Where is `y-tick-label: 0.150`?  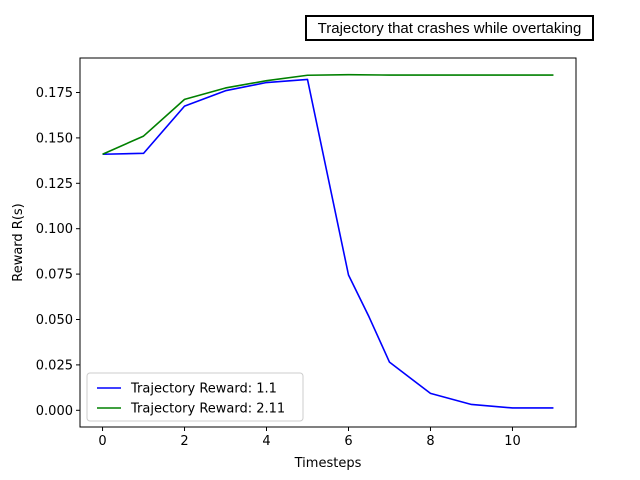 y-tick-label: 0.150 is located at coordinates (54, 138).